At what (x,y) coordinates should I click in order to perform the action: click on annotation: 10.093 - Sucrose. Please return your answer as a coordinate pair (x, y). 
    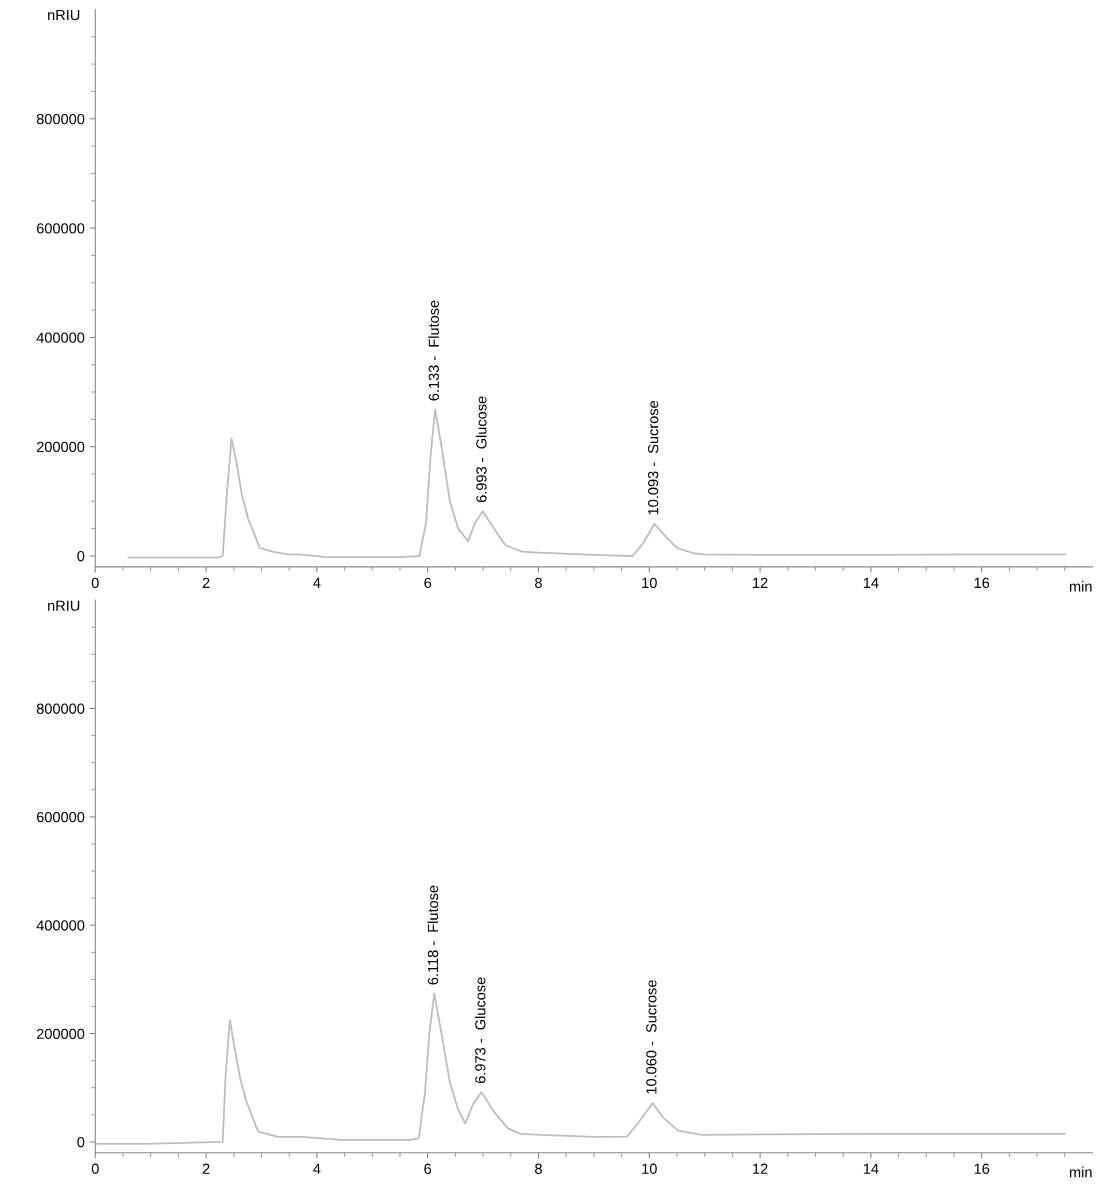
    Looking at the image, I should click on (653, 457).